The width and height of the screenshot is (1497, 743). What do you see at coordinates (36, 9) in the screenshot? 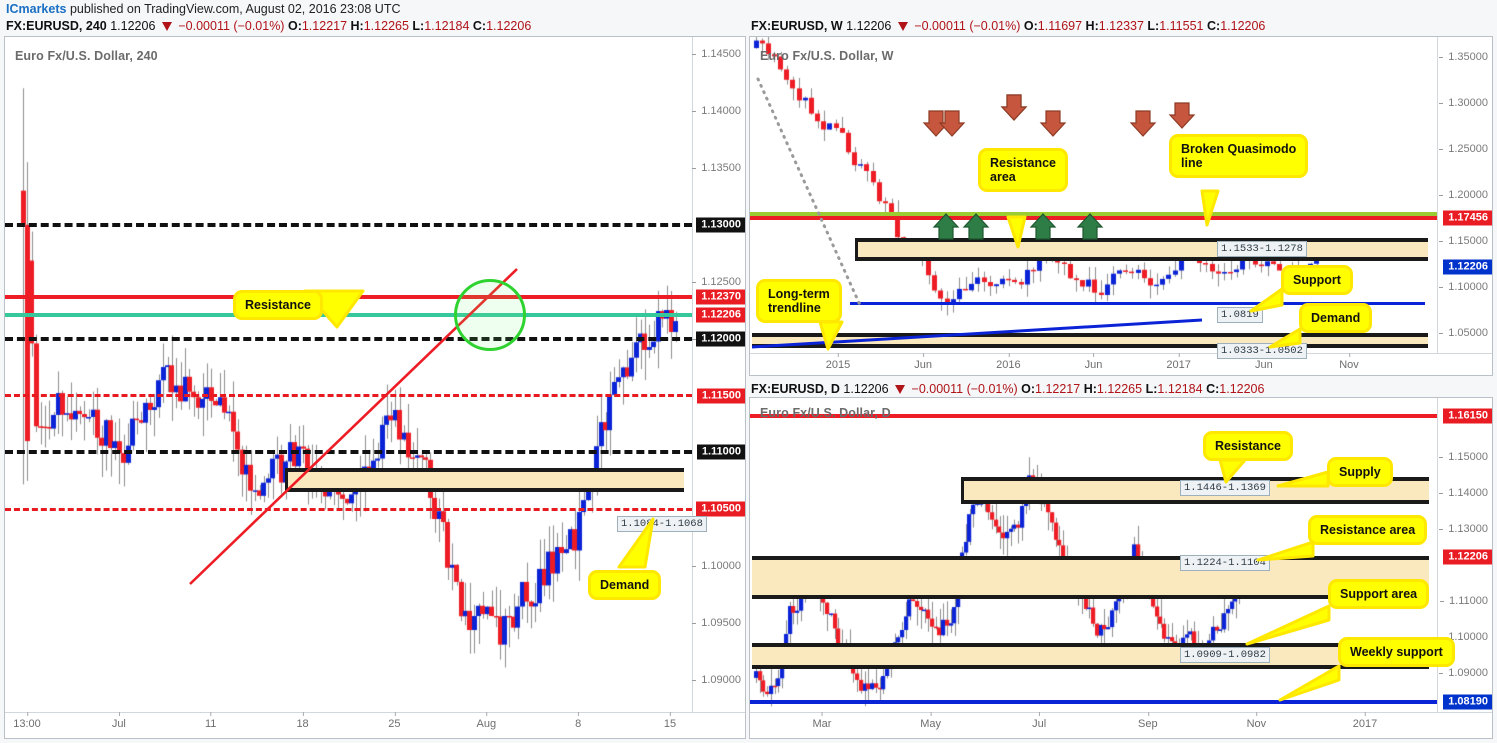
I see `brand-name: ICmarkets` at bounding box center [36, 9].